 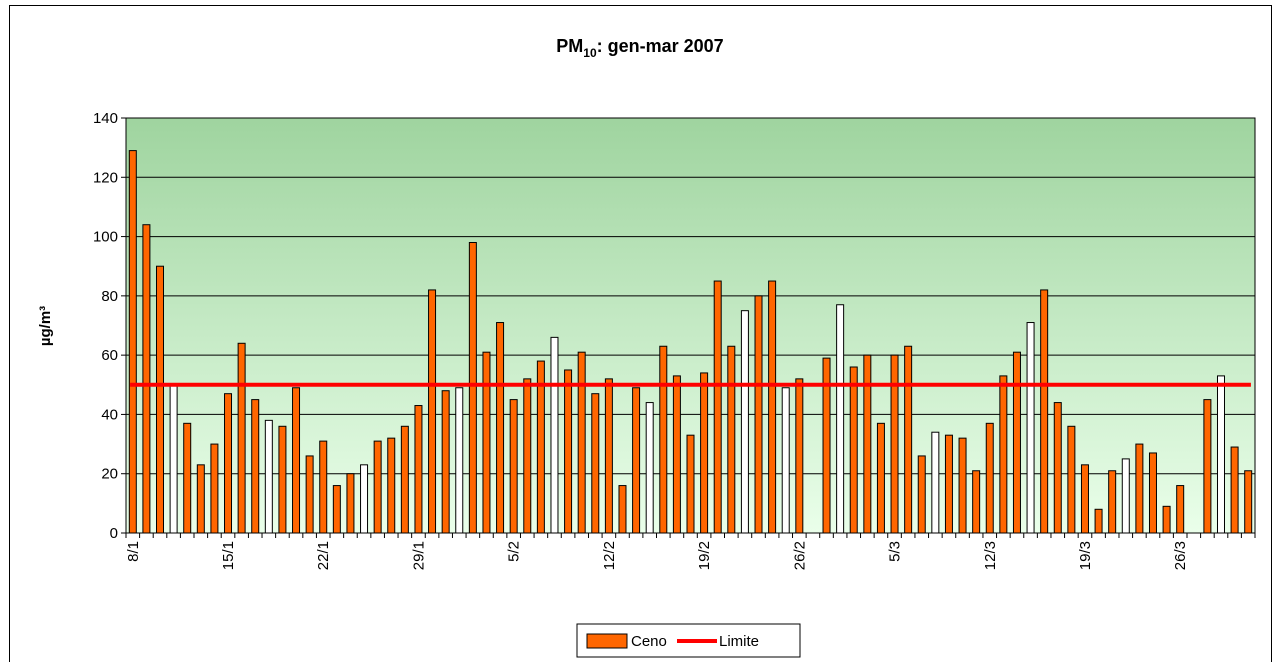 I want to click on x-tick-label: 5/2, so click(x=514, y=551).